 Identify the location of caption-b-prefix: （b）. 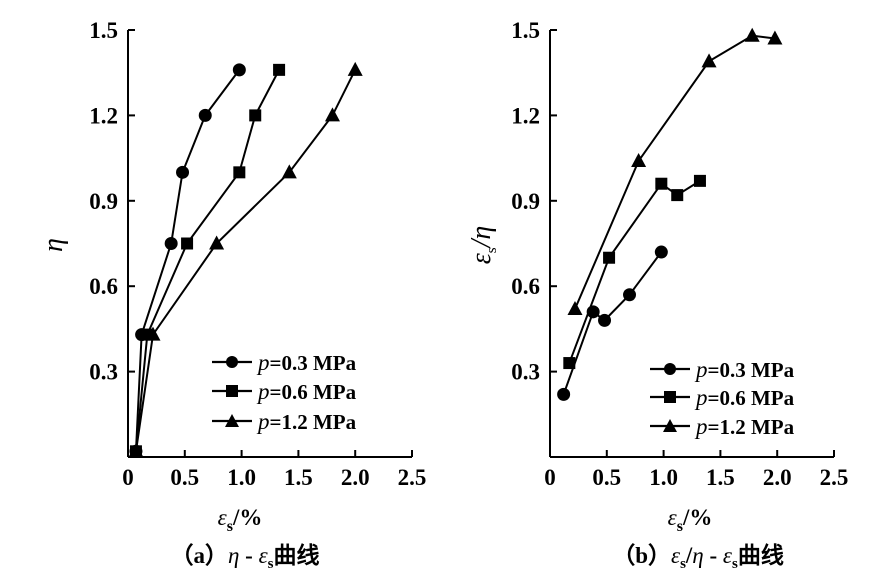
(641, 555).